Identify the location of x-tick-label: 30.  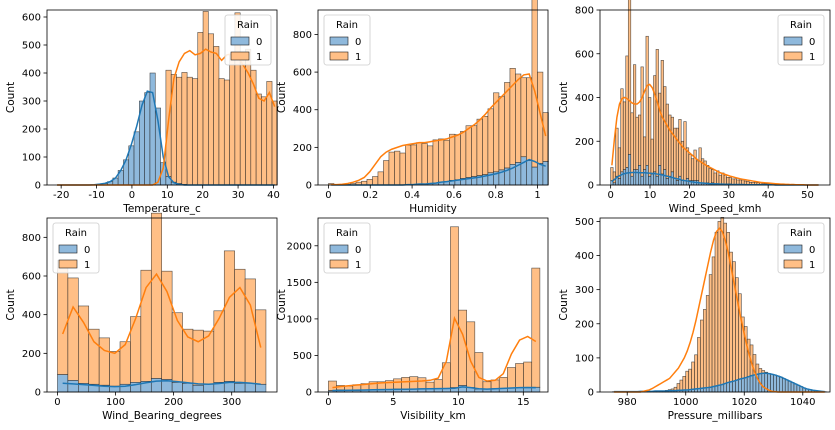
(238, 195).